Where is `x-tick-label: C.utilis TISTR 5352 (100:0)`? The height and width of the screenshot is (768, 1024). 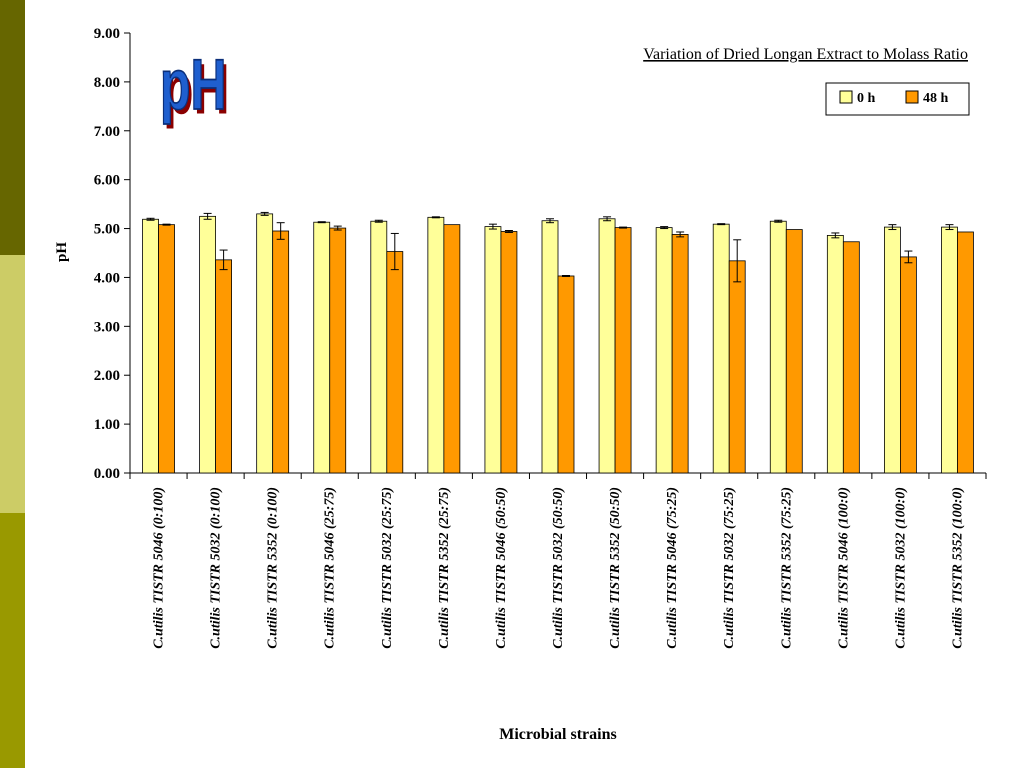
x-tick-label: C.utilis TISTR 5352 (100:0) is located at coordinates (957, 568).